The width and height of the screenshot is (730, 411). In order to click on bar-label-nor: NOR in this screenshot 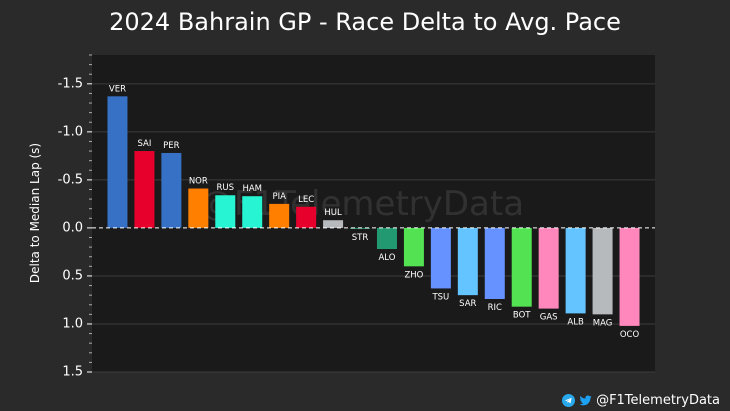, I will do `click(198, 182)`.